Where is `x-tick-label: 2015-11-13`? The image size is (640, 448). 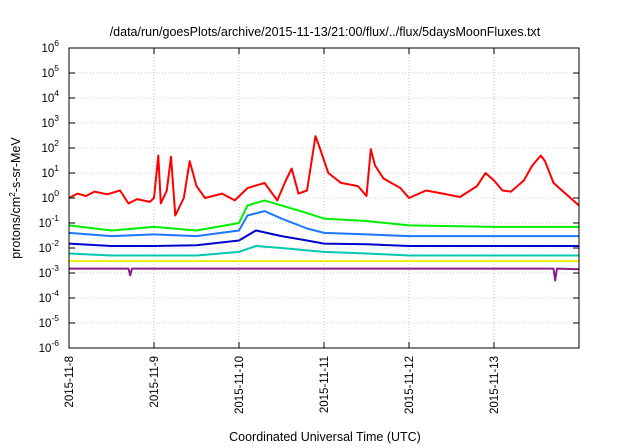
x-tick-label: 2015-11-13 is located at coordinates (495, 385).